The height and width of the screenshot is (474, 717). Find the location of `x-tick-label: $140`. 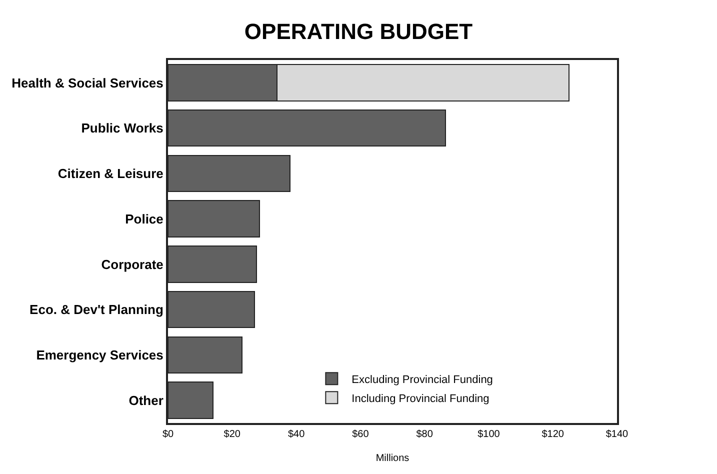

x-tick-label: $140 is located at coordinates (617, 434).